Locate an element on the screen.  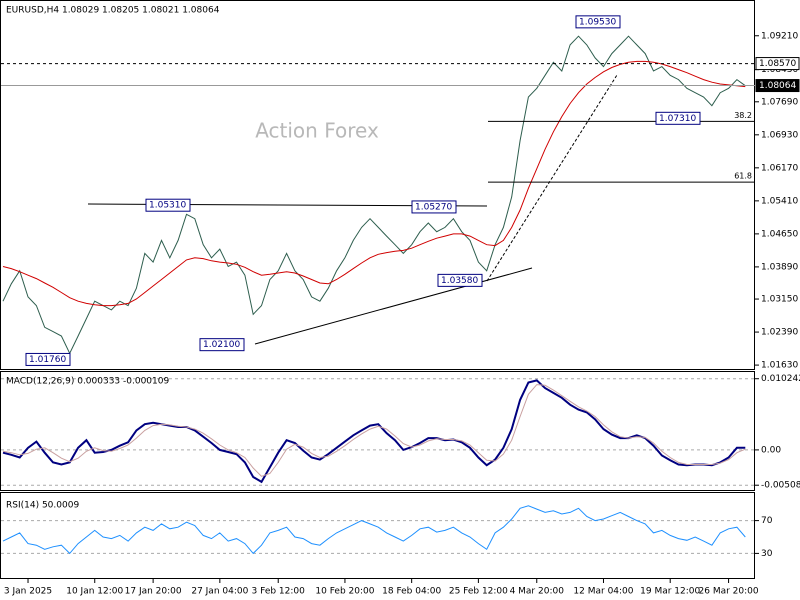
rsi-panel is located at coordinates (377, 535).